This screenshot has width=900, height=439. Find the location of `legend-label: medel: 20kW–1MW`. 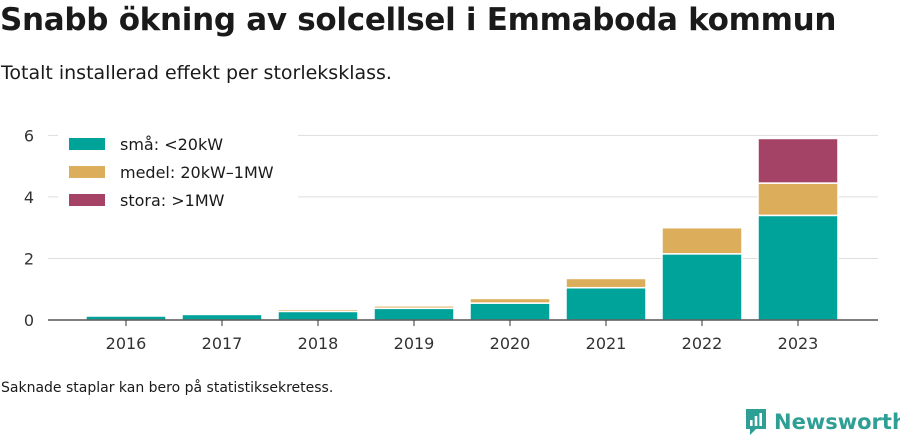

legend-label: medel: 20kW–1MW is located at coordinates (197, 172).